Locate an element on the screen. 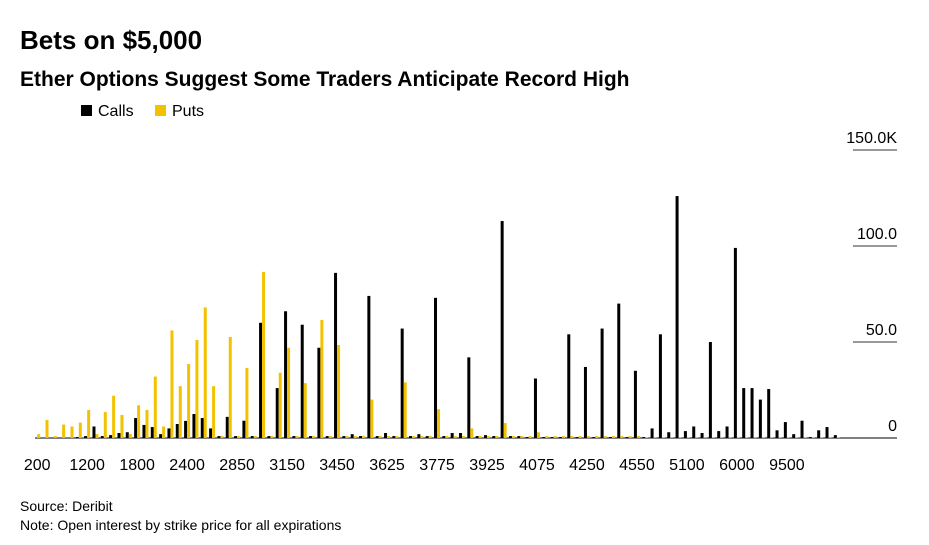 The height and width of the screenshot is (545, 929). x-tick-label: 3625 is located at coordinates (387, 465).